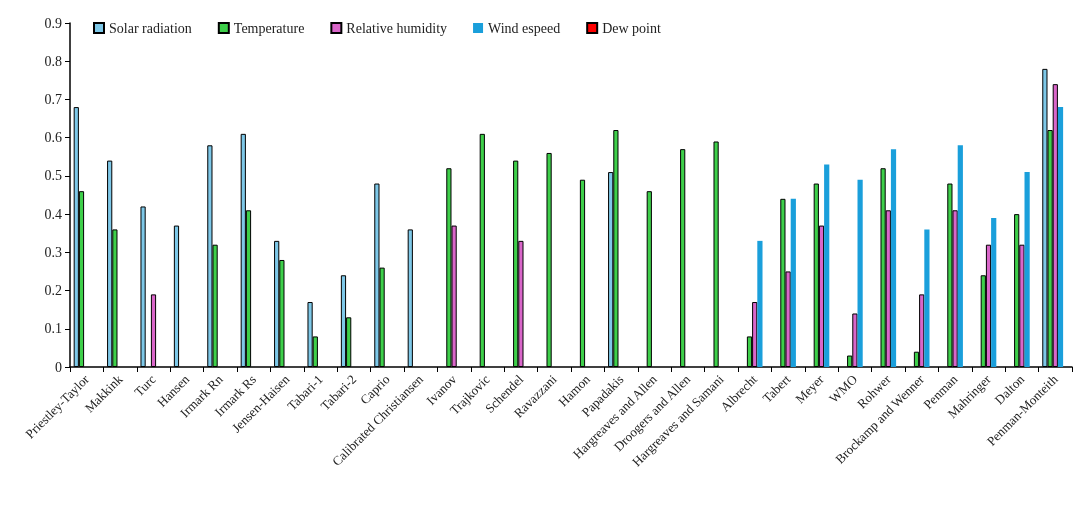 The height and width of the screenshot is (512, 1084). Describe the element at coordinates (53, 214) in the screenshot. I see `y-tick-label: 0.4` at that location.